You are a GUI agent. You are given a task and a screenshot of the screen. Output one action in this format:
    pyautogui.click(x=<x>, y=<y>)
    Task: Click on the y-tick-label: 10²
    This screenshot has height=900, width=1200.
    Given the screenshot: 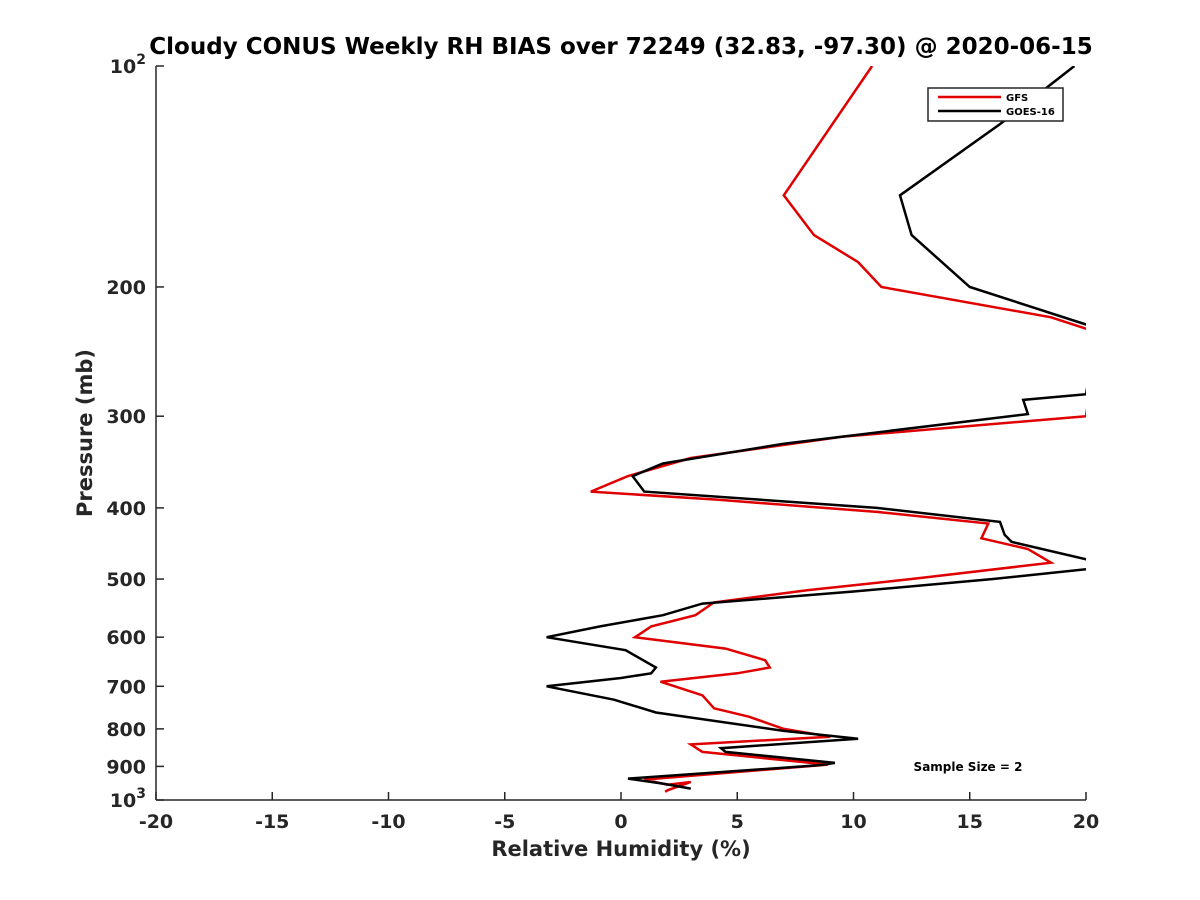 What is the action you would take?
    pyautogui.click(x=128, y=65)
    